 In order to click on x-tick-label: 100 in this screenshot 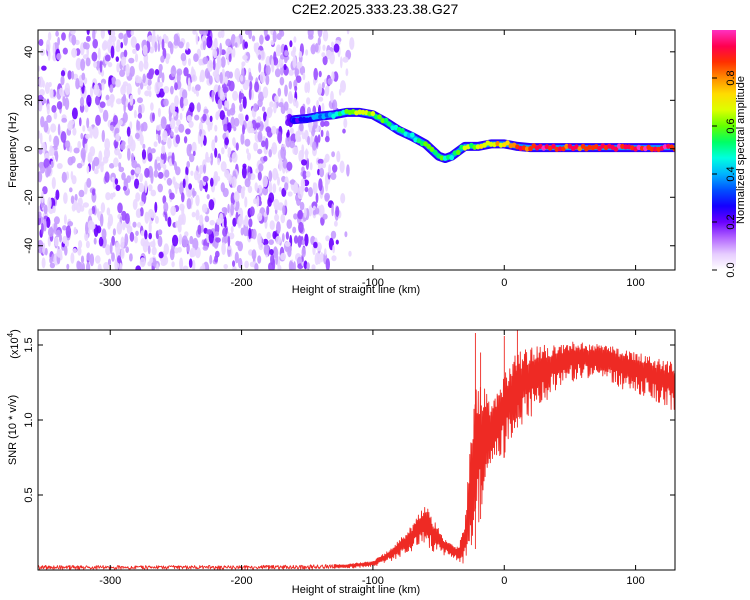, I will do `click(635, 283)`.